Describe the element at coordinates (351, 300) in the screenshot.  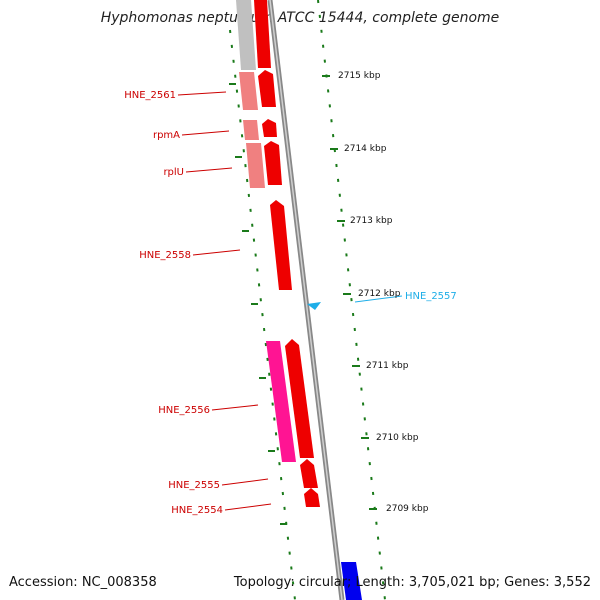
I see `outer-guide-line` at that location.